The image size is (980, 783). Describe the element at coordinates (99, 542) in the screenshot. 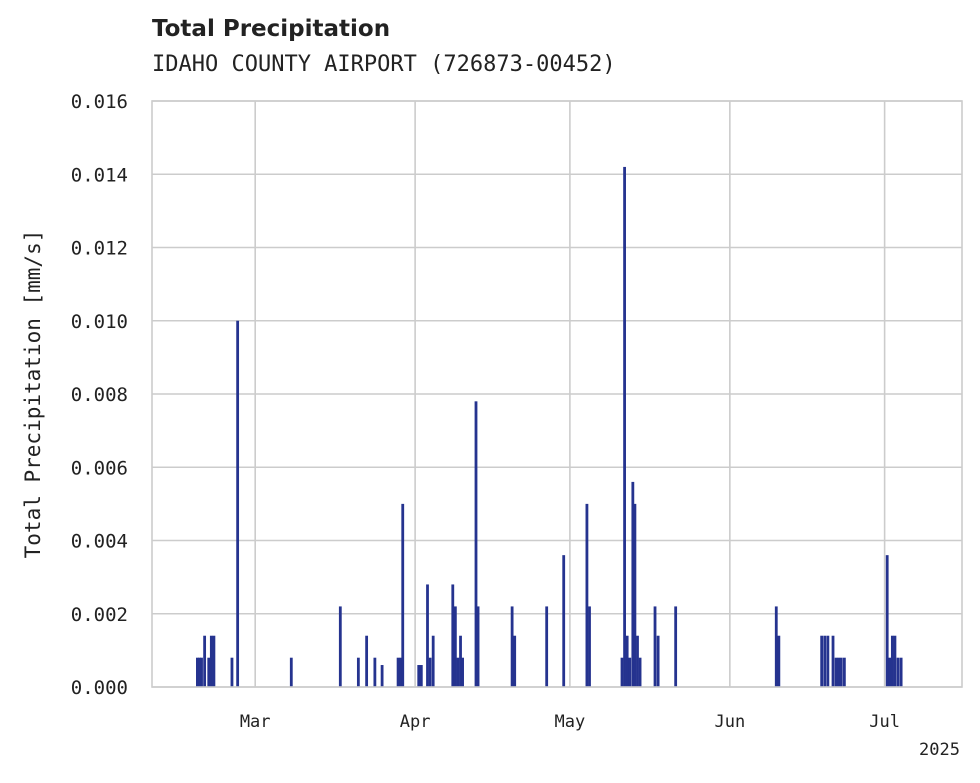

I see `y-tick-label: 0.004` at that location.